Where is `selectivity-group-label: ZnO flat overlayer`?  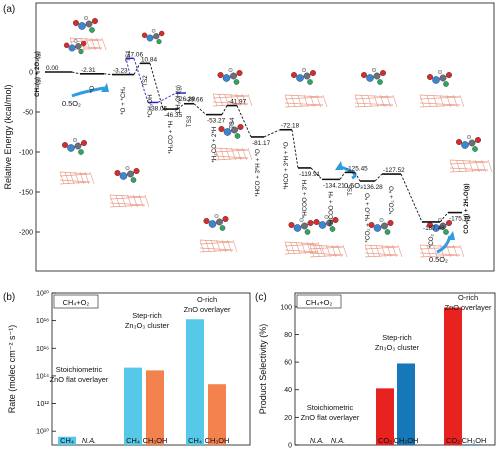
selectivity-group-label: ZnO flat overlayer is located at coordinates (330, 417).